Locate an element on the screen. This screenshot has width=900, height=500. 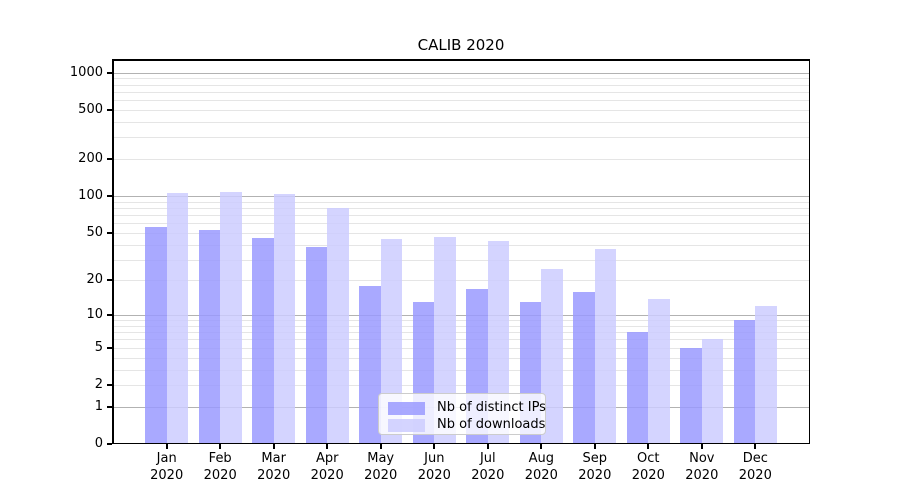
legend-item-downloads: Nb of downloads is located at coordinates (466, 425).